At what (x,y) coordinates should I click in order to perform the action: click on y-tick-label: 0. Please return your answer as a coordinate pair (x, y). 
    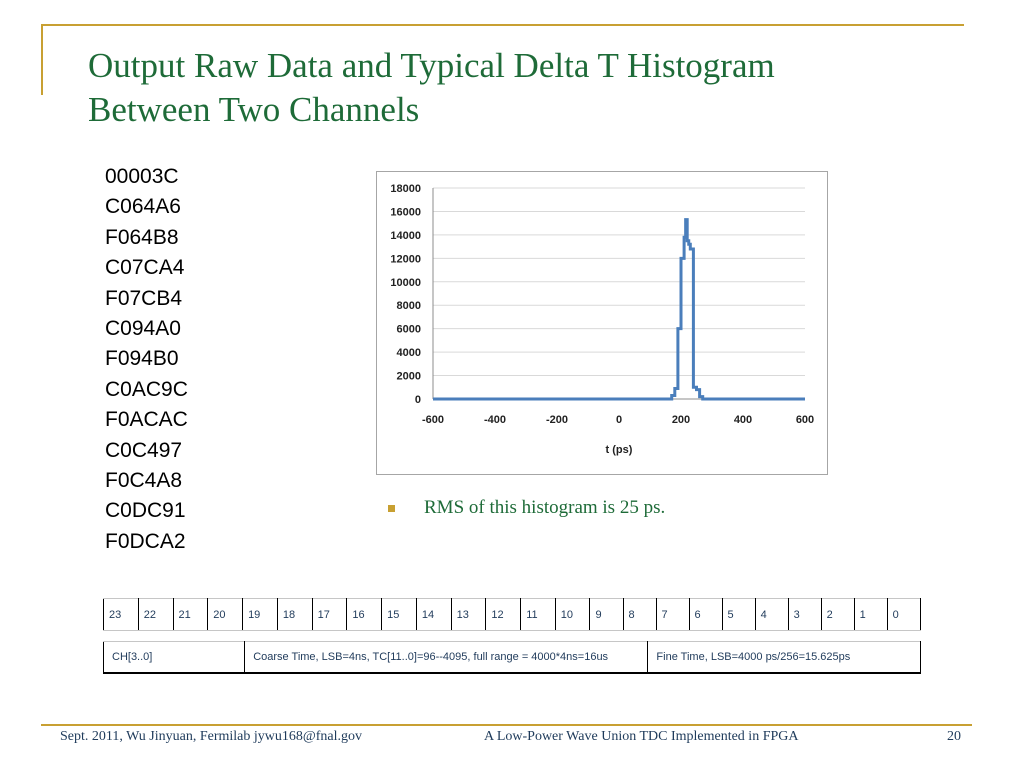
    Looking at the image, I should click on (418, 400).